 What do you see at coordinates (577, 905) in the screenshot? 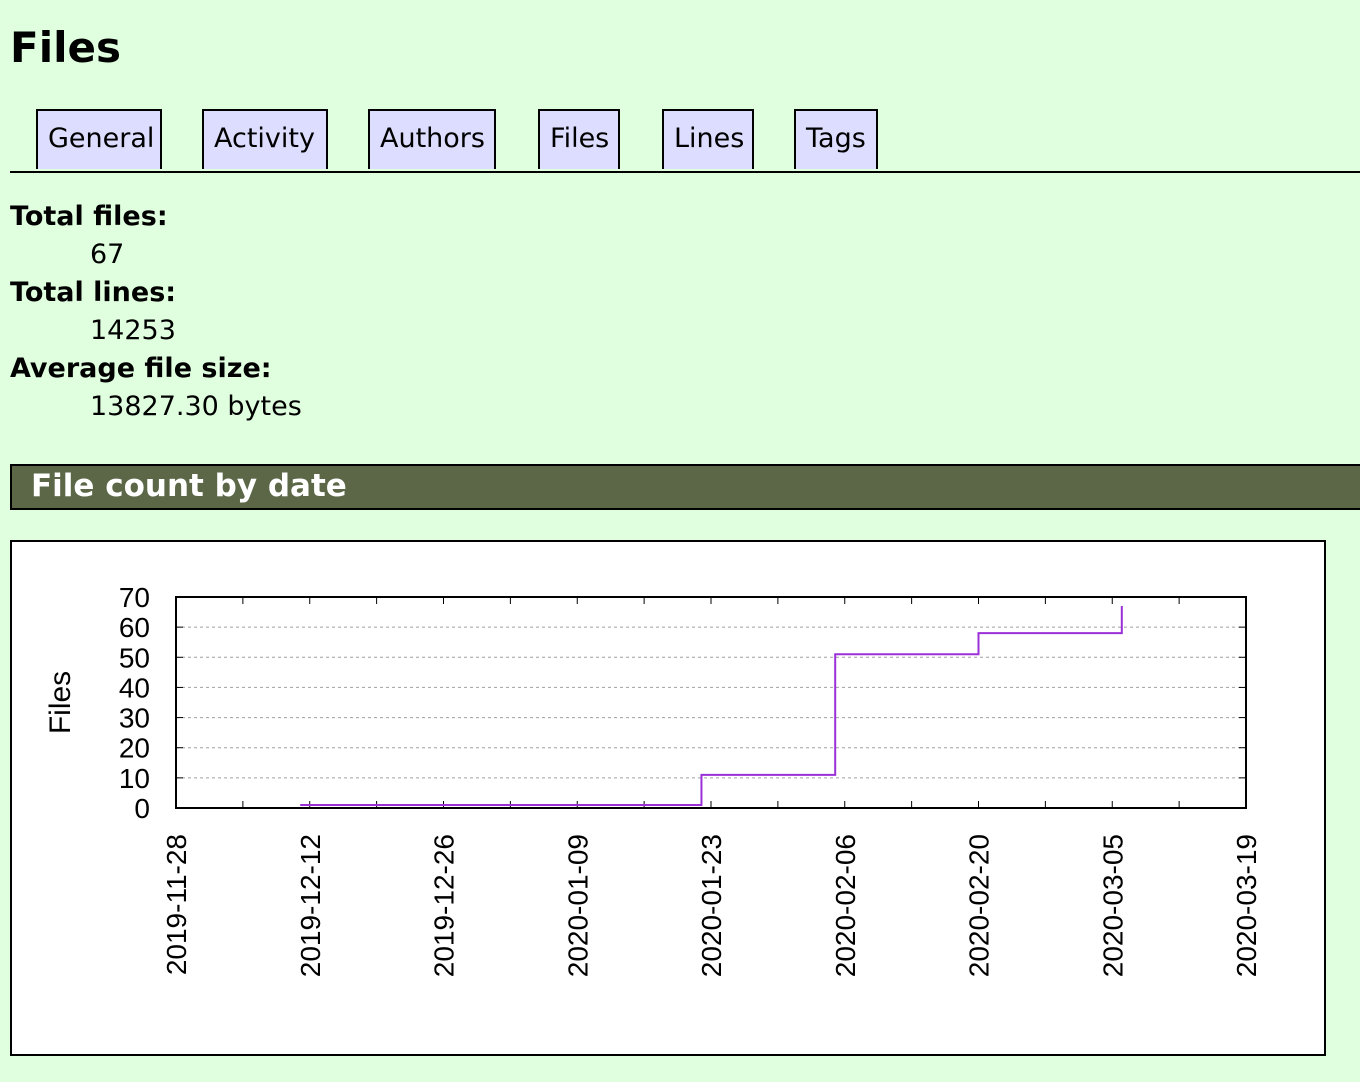
I see `x-tick-label: 2020-01-09` at bounding box center [577, 905].